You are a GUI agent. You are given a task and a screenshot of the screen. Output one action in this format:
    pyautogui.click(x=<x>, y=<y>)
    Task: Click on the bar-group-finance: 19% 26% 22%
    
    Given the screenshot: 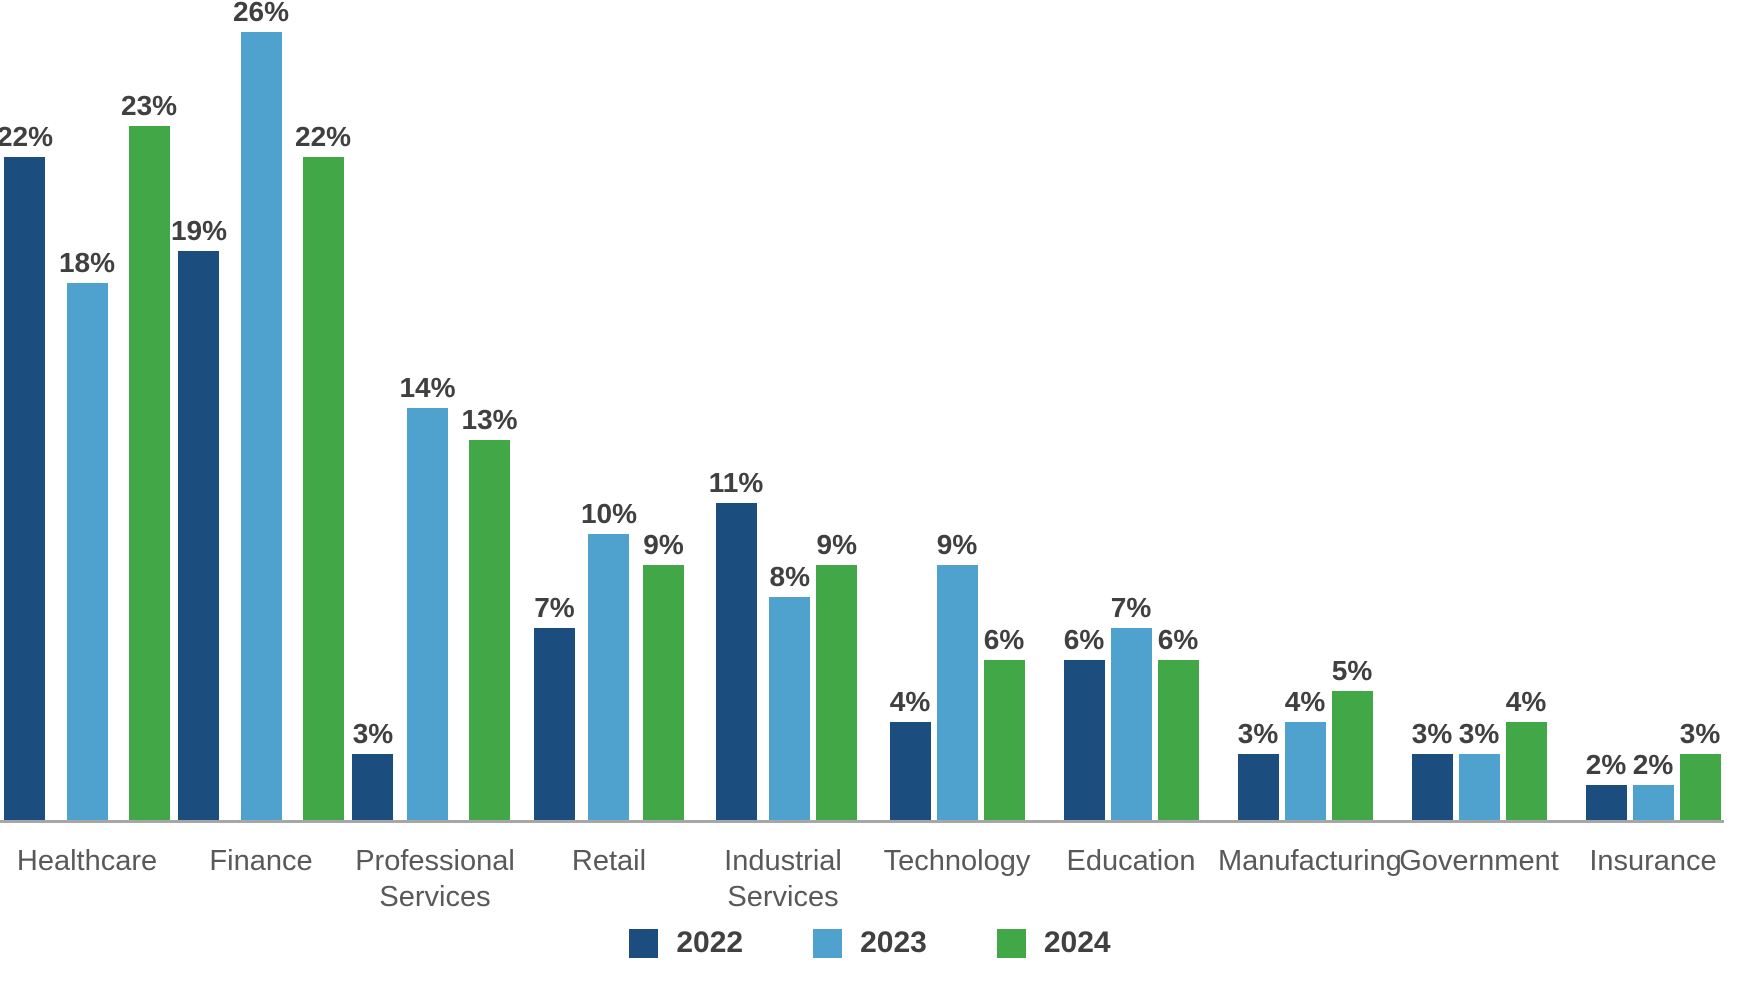 What is the action you would take?
    pyautogui.click(x=261, y=410)
    